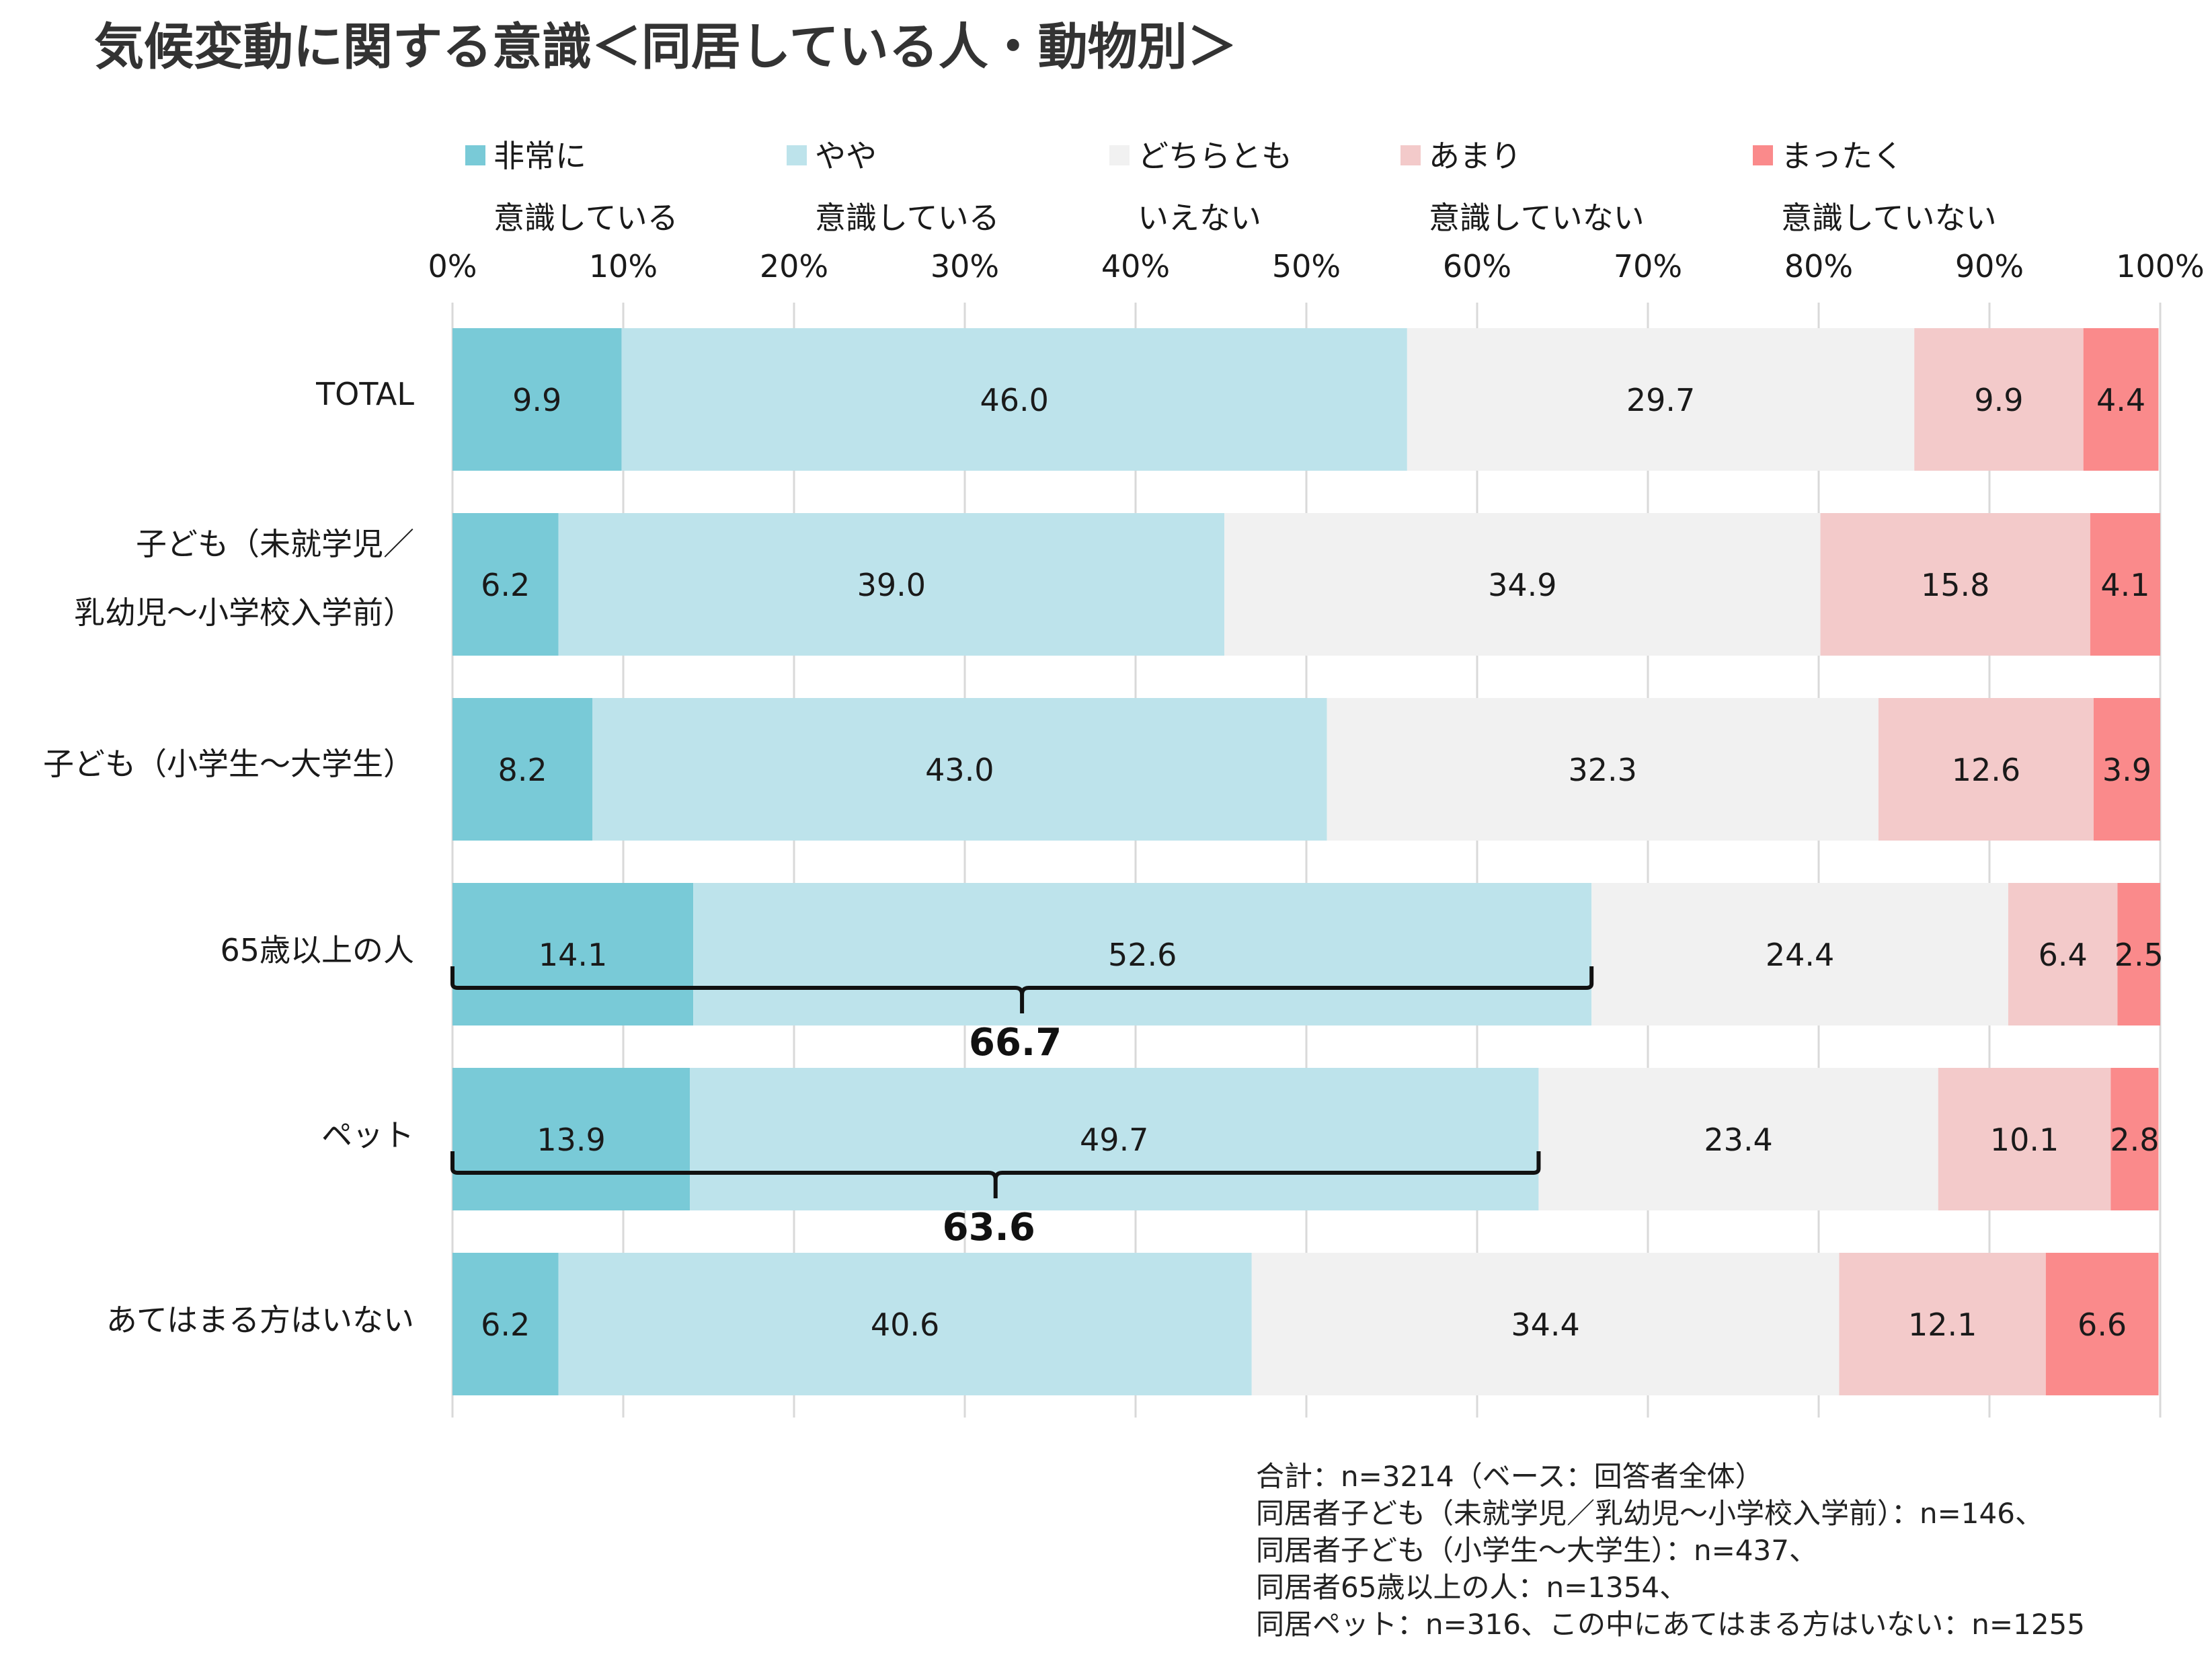 This screenshot has width=2212, height=1665. Describe the element at coordinates (585, 218) in the screenshot. I see `legend-label: 意識している` at that location.